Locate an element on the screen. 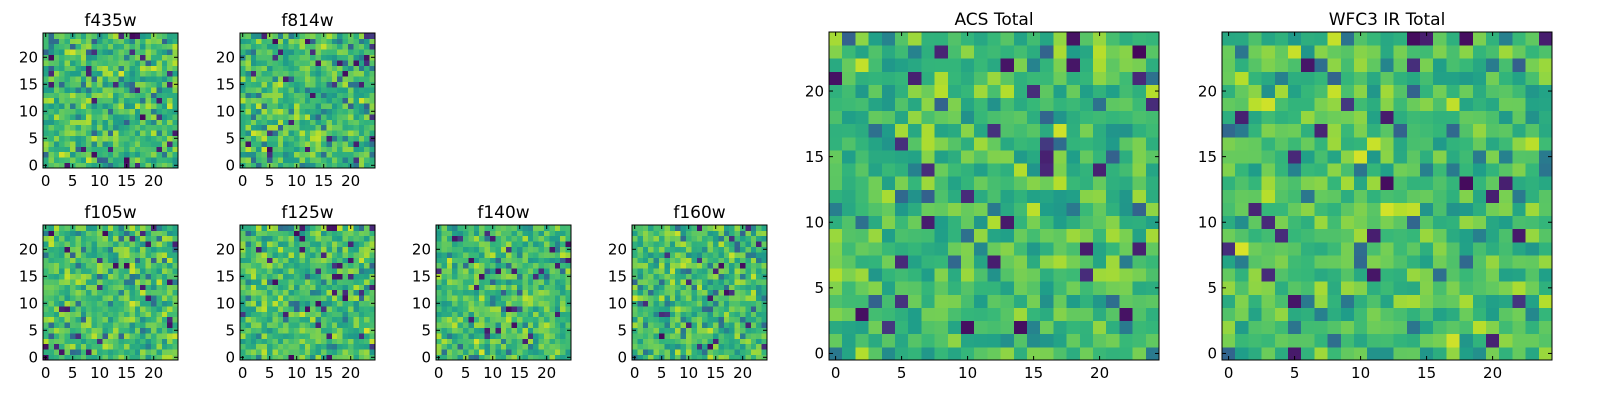 The image size is (1600, 400). panel-title: f814w is located at coordinates (307, 21).